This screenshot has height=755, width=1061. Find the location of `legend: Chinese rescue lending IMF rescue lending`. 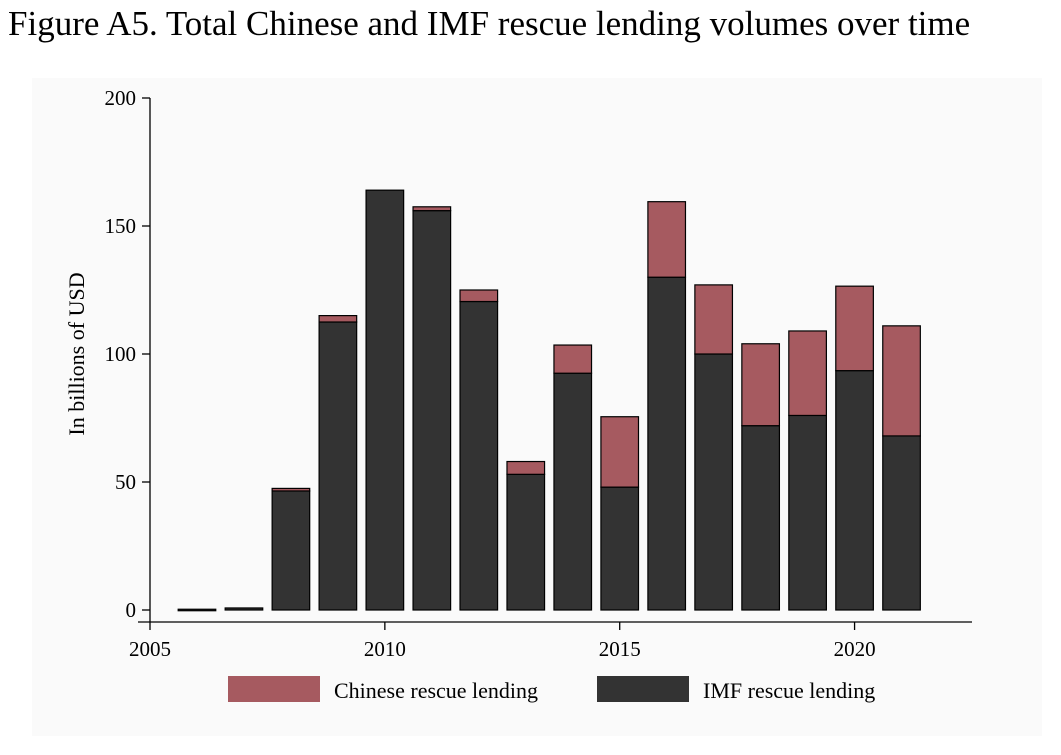

legend: Chinese rescue lending IMF rescue lending is located at coordinates (551, 689).